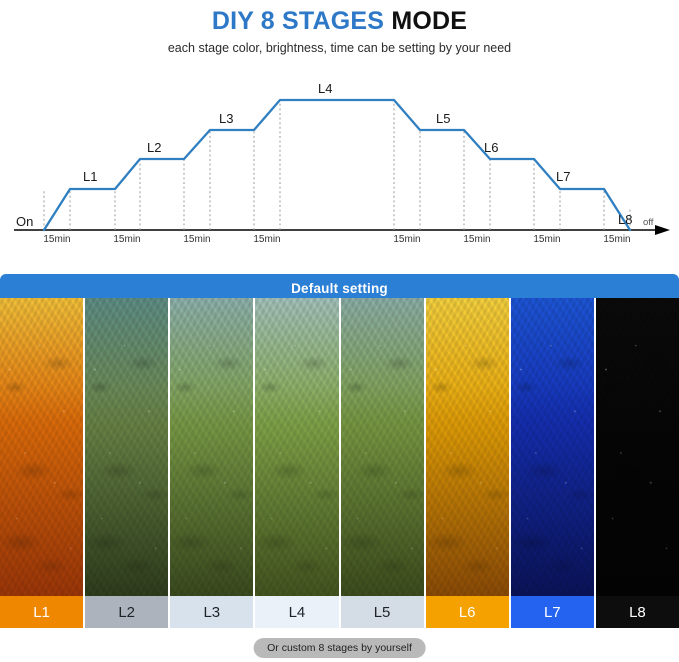 The height and width of the screenshot is (662, 679). What do you see at coordinates (267, 239) in the screenshot?
I see `chart-xtick-4: 15min` at bounding box center [267, 239].